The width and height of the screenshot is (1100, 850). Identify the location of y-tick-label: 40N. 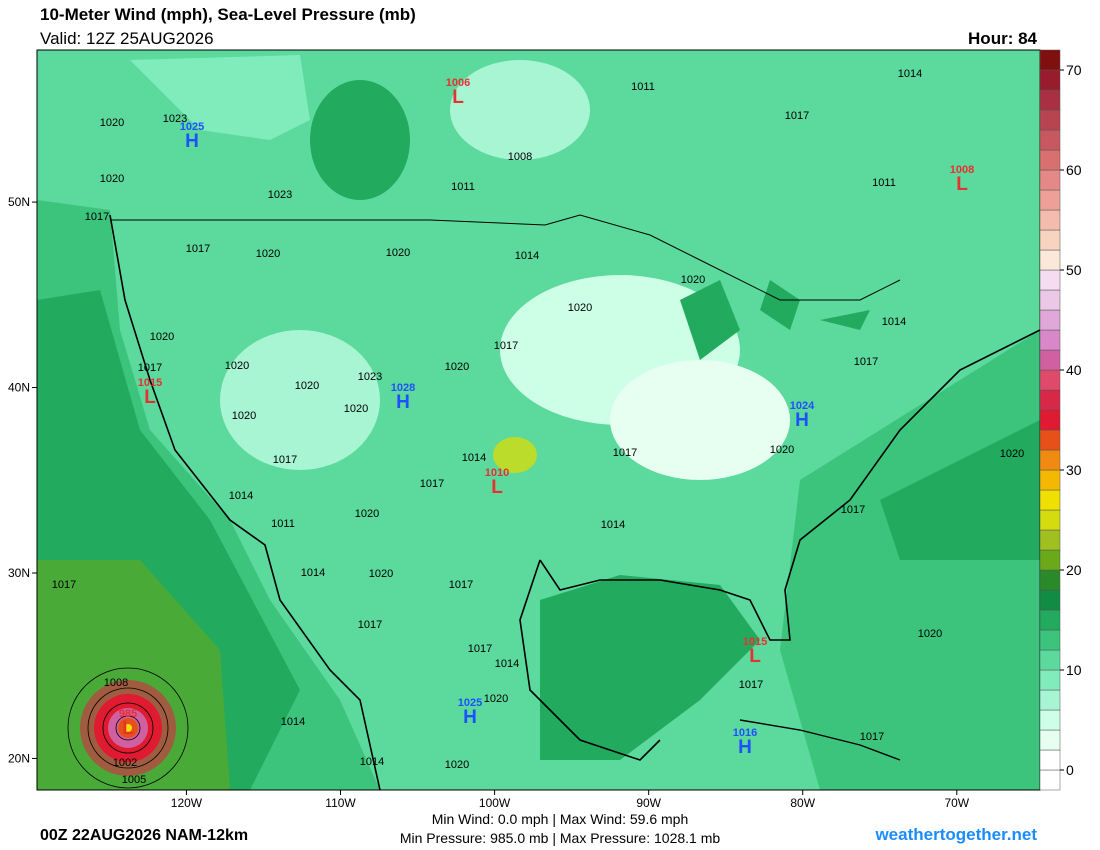
(19, 388).